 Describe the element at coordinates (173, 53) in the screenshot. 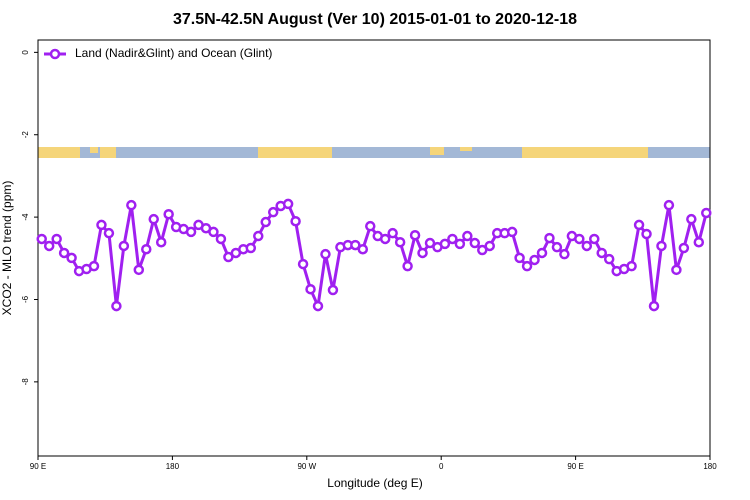

I see `legend-label: Land (Nadir&Glint) and Ocean (Glint)` at that location.